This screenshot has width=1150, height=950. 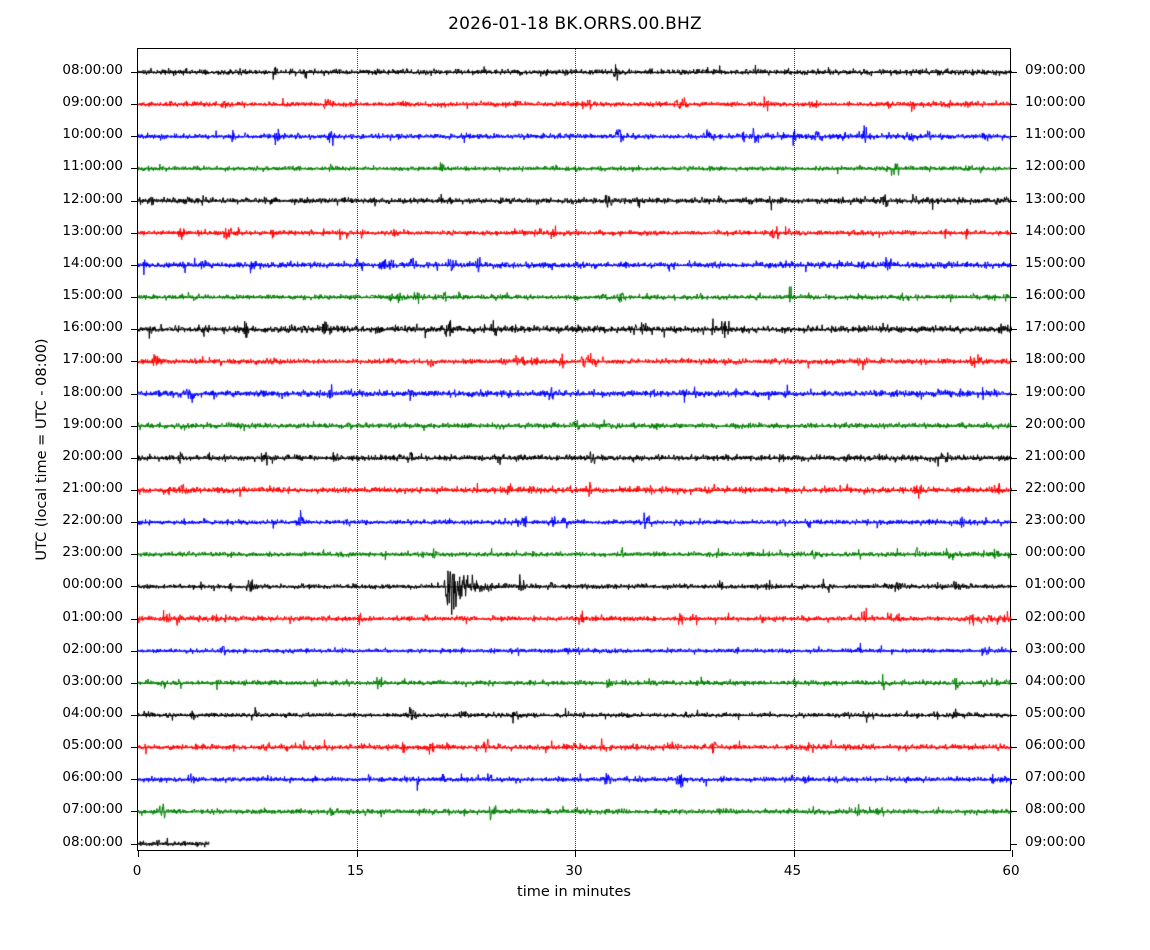 What do you see at coordinates (1055, 520) in the screenshot?
I see `y-axis-right-label-14: 23:00:00` at bounding box center [1055, 520].